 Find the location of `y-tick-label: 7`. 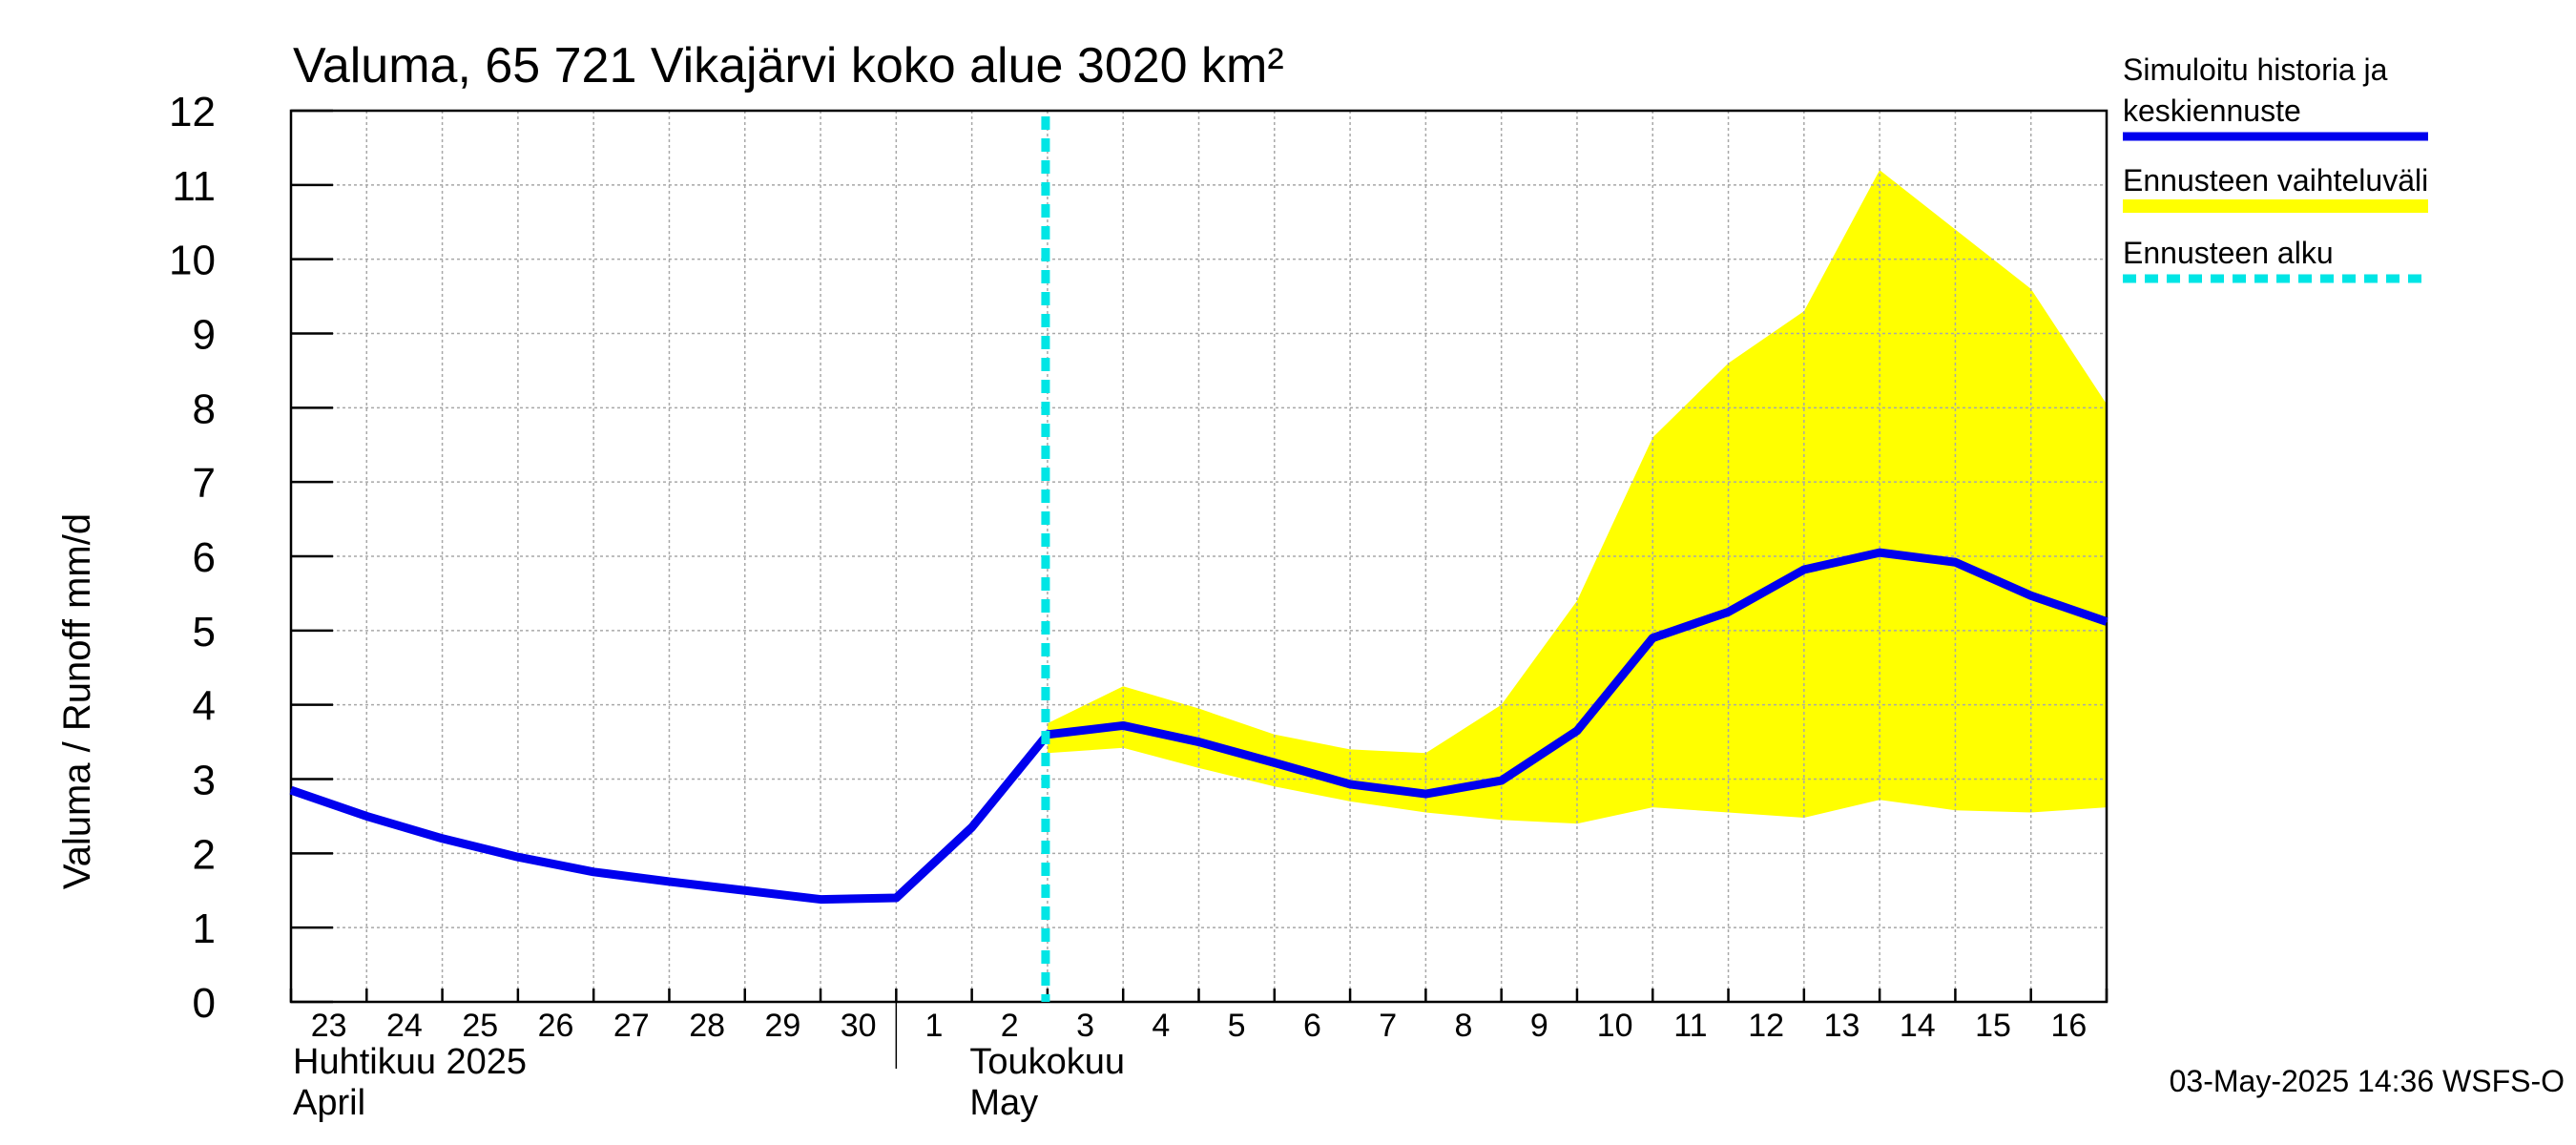

y-tick-label: 7 is located at coordinates (204, 484).